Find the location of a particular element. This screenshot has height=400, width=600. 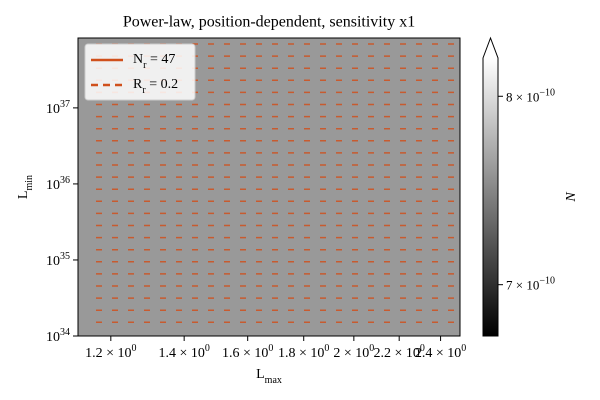

legend-label-part: R is located at coordinates (138, 84).